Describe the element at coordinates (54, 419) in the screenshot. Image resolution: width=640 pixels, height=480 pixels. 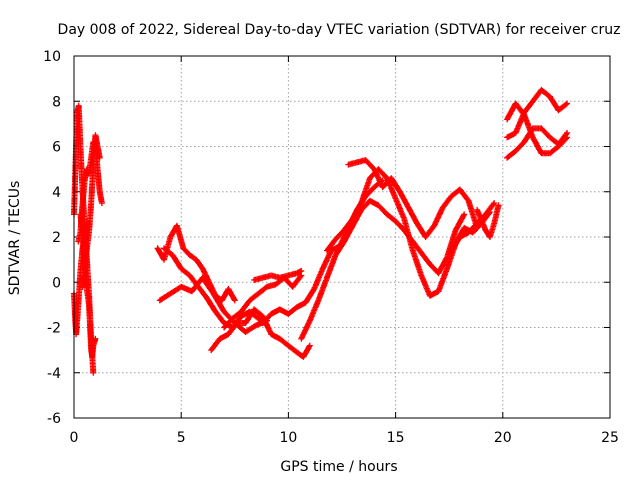
I see `y-tick-label: -6` at that location.